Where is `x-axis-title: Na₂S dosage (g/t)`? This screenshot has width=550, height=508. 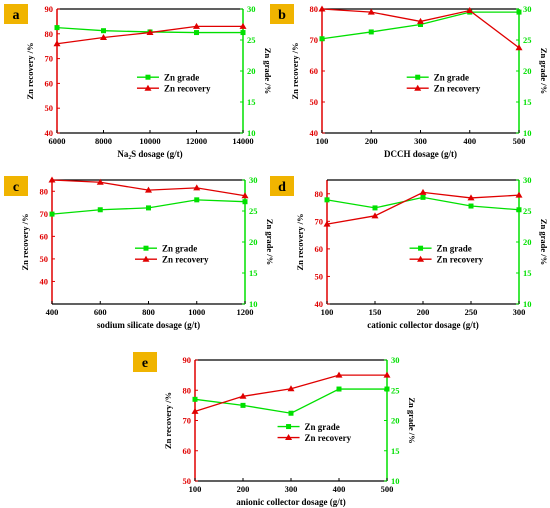
x-axis-title: Na₂S dosage (g/t) is located at coordinates (149, 154).